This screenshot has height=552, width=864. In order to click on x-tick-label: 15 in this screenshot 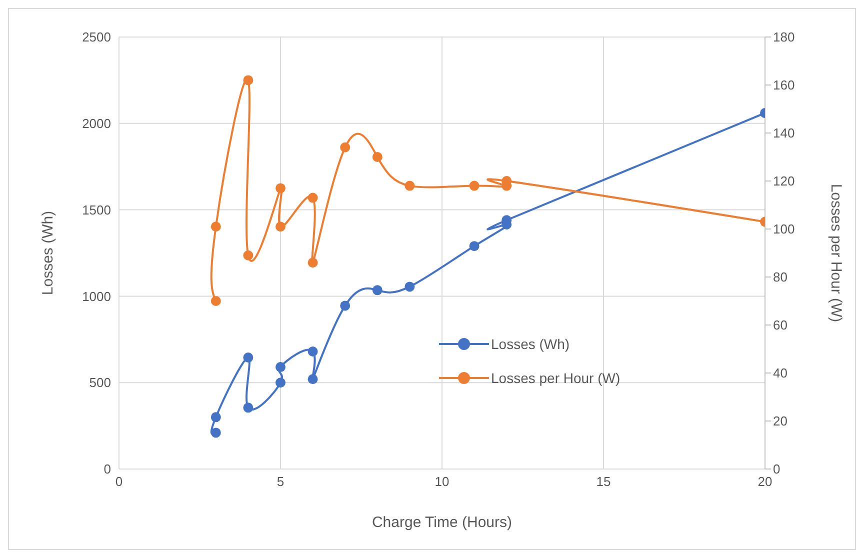, I will do `click(603, 482)`.